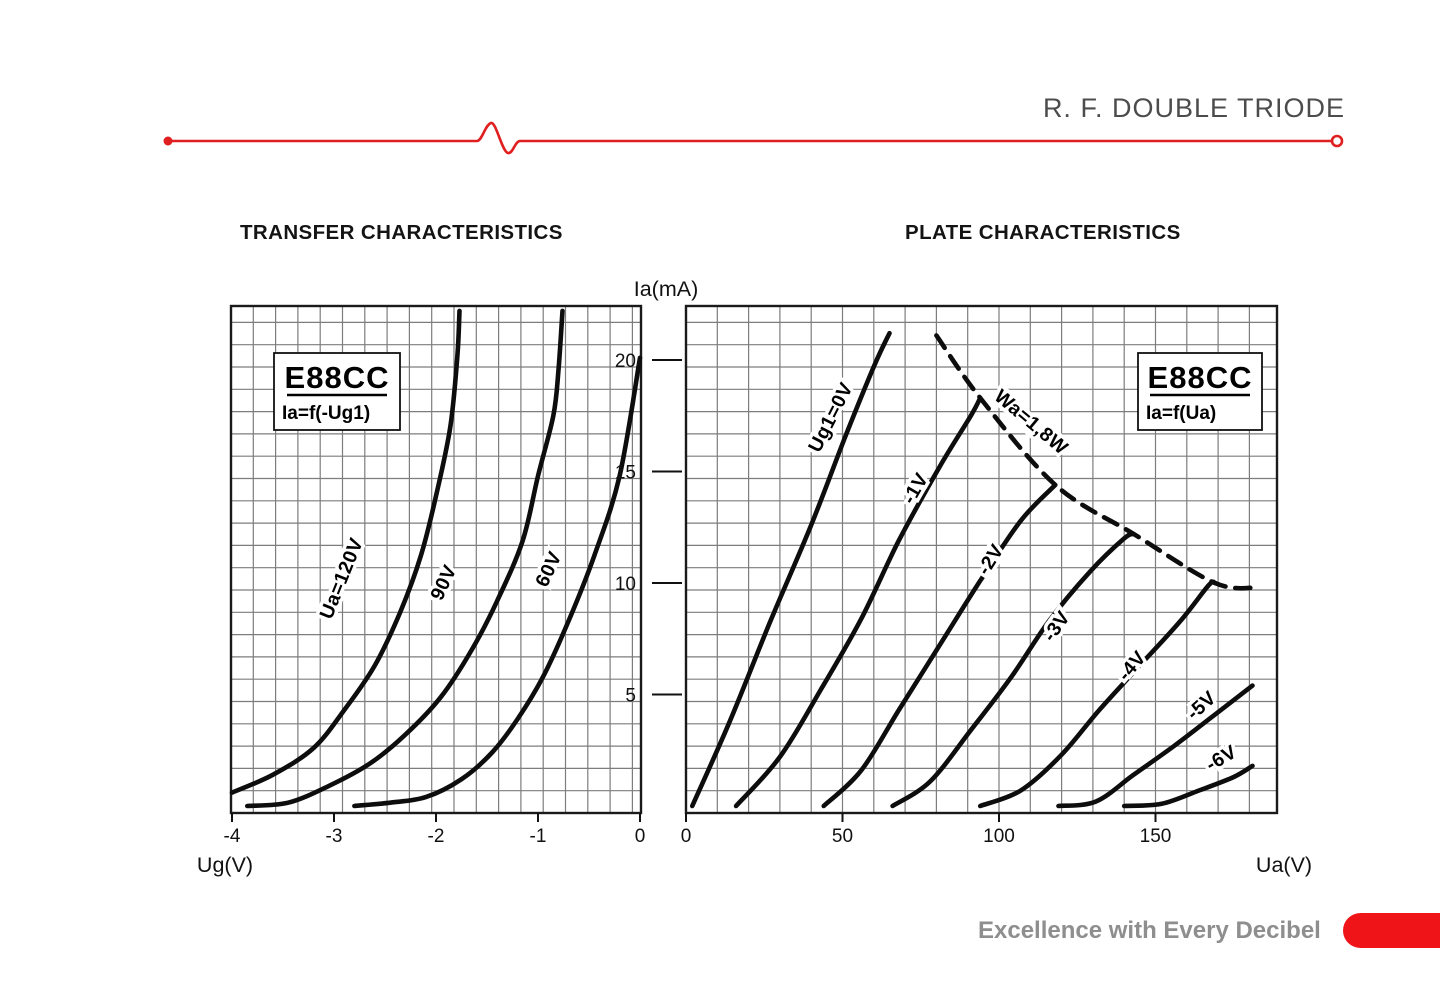 Image resolution: width=1440 pixels, height=992 pixels. I want to click on x-axis-title: Ug(V), so click(225, 865).